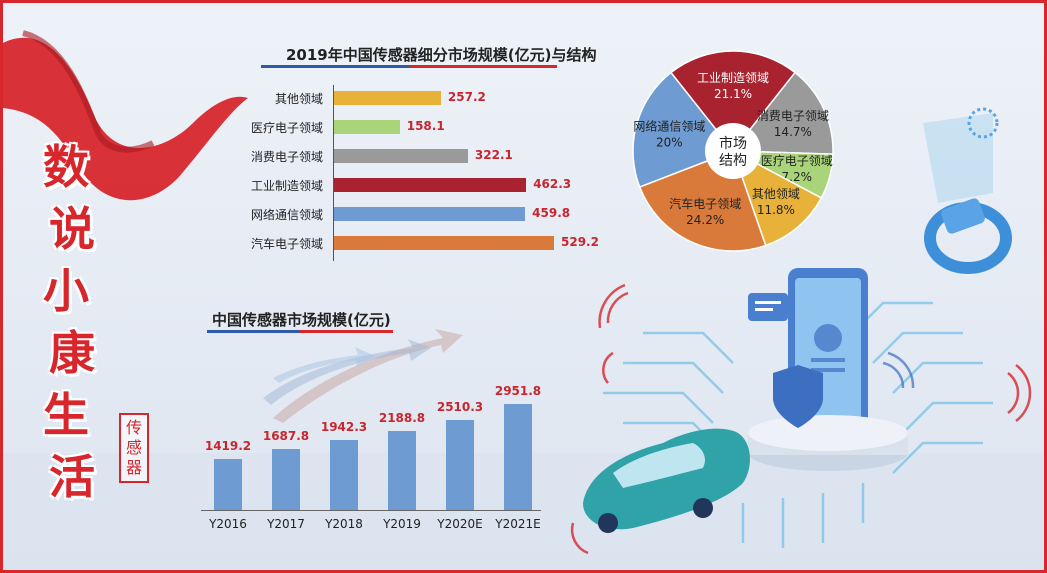  Describe the element at coordinates (705, 203) in the screenshot. I see `pie-slice-label: 汽车电子领域` at that location.